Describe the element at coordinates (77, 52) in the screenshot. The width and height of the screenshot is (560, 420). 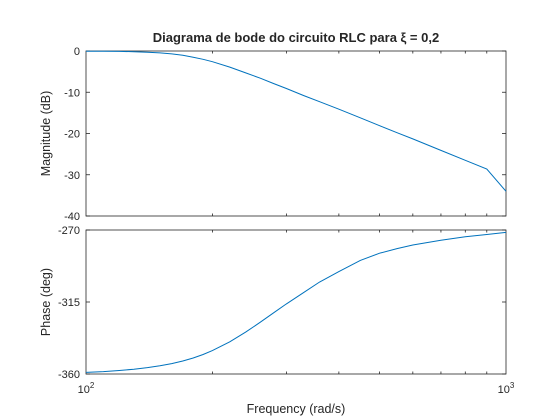
I see `y-tick-label: 0` at that location.